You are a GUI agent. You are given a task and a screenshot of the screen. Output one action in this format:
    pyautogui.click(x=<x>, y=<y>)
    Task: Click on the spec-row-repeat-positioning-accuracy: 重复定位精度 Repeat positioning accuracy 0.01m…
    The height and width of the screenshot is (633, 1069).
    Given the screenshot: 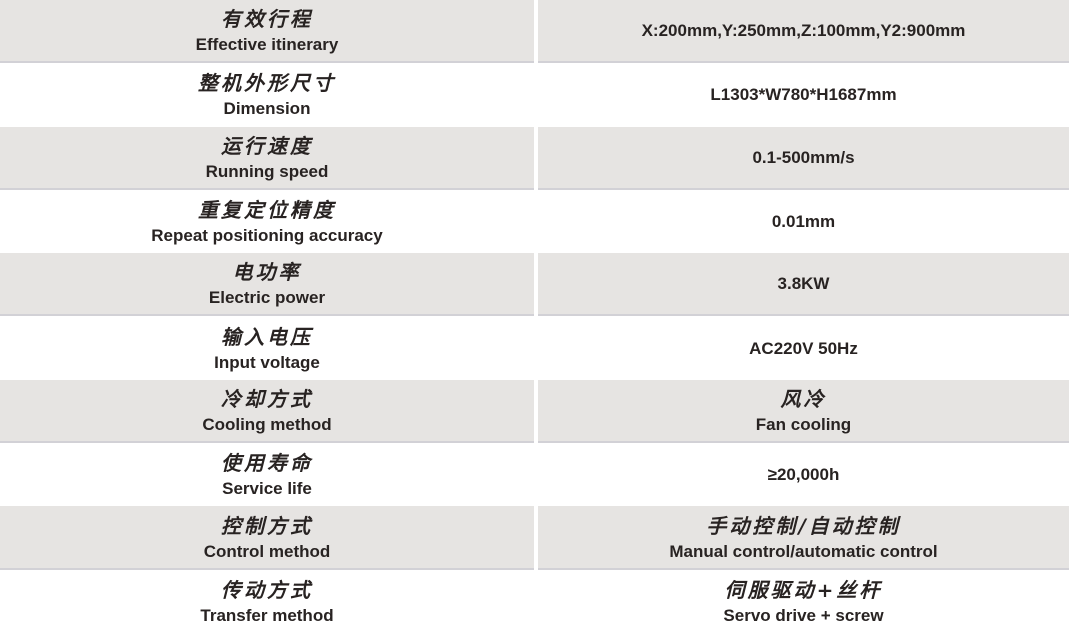 What is the action you would take?
    pyautogui.click(x=534, y=221)
    